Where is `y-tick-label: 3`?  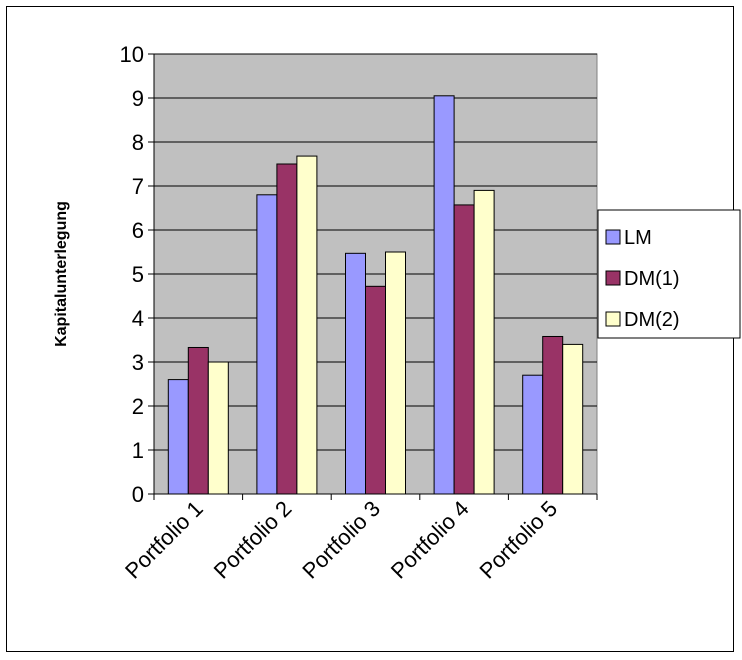
y-tick-label: 3 is located at coordinates (138, 362).